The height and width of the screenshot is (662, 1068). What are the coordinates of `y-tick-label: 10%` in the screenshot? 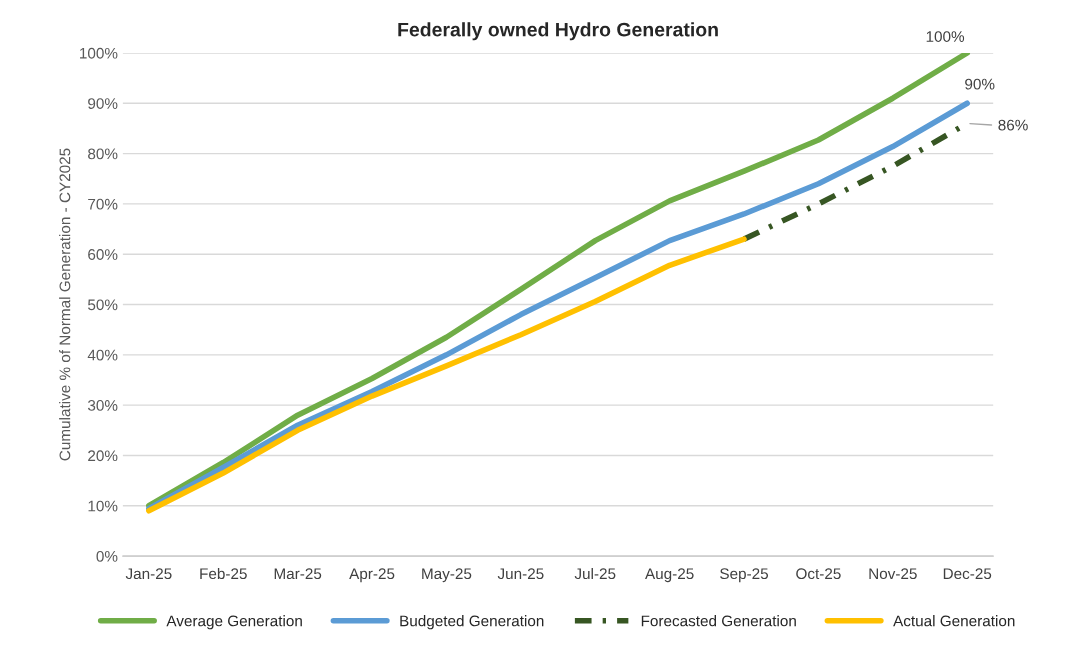 It's located at (103, 506).